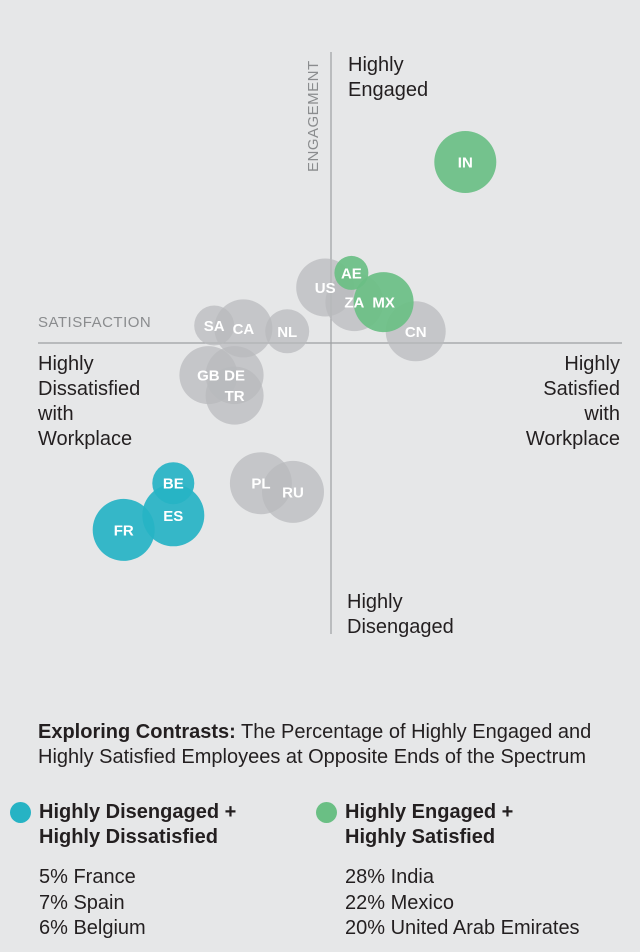 The width and height of the screenshot is (640, 952). Describe the element at coordinates (208, 376) in the screenshot. I see `bubble-label-gb: GB` at that location.